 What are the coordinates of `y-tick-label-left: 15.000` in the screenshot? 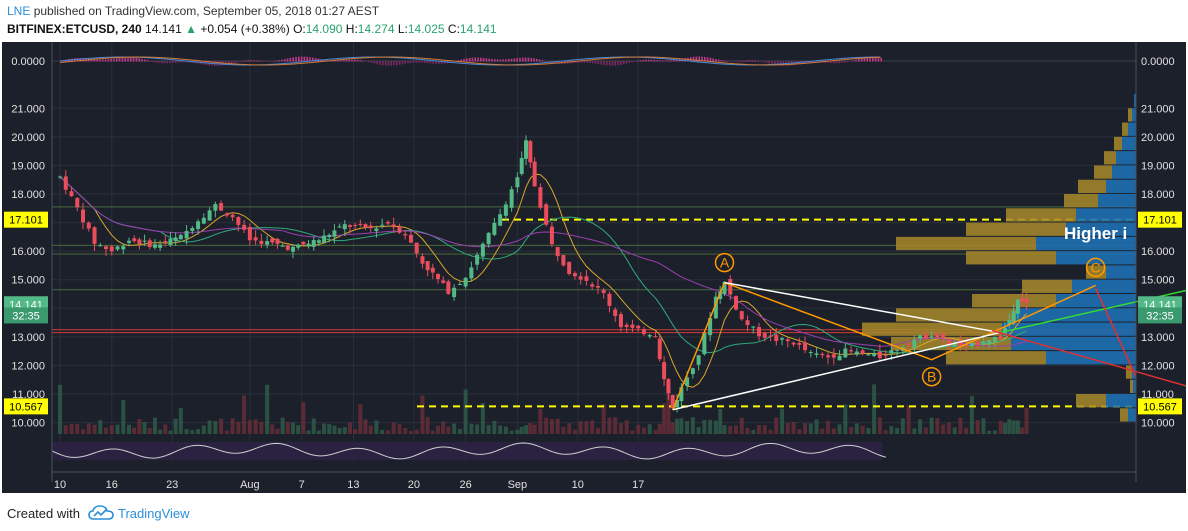 It's located at (28, 281).